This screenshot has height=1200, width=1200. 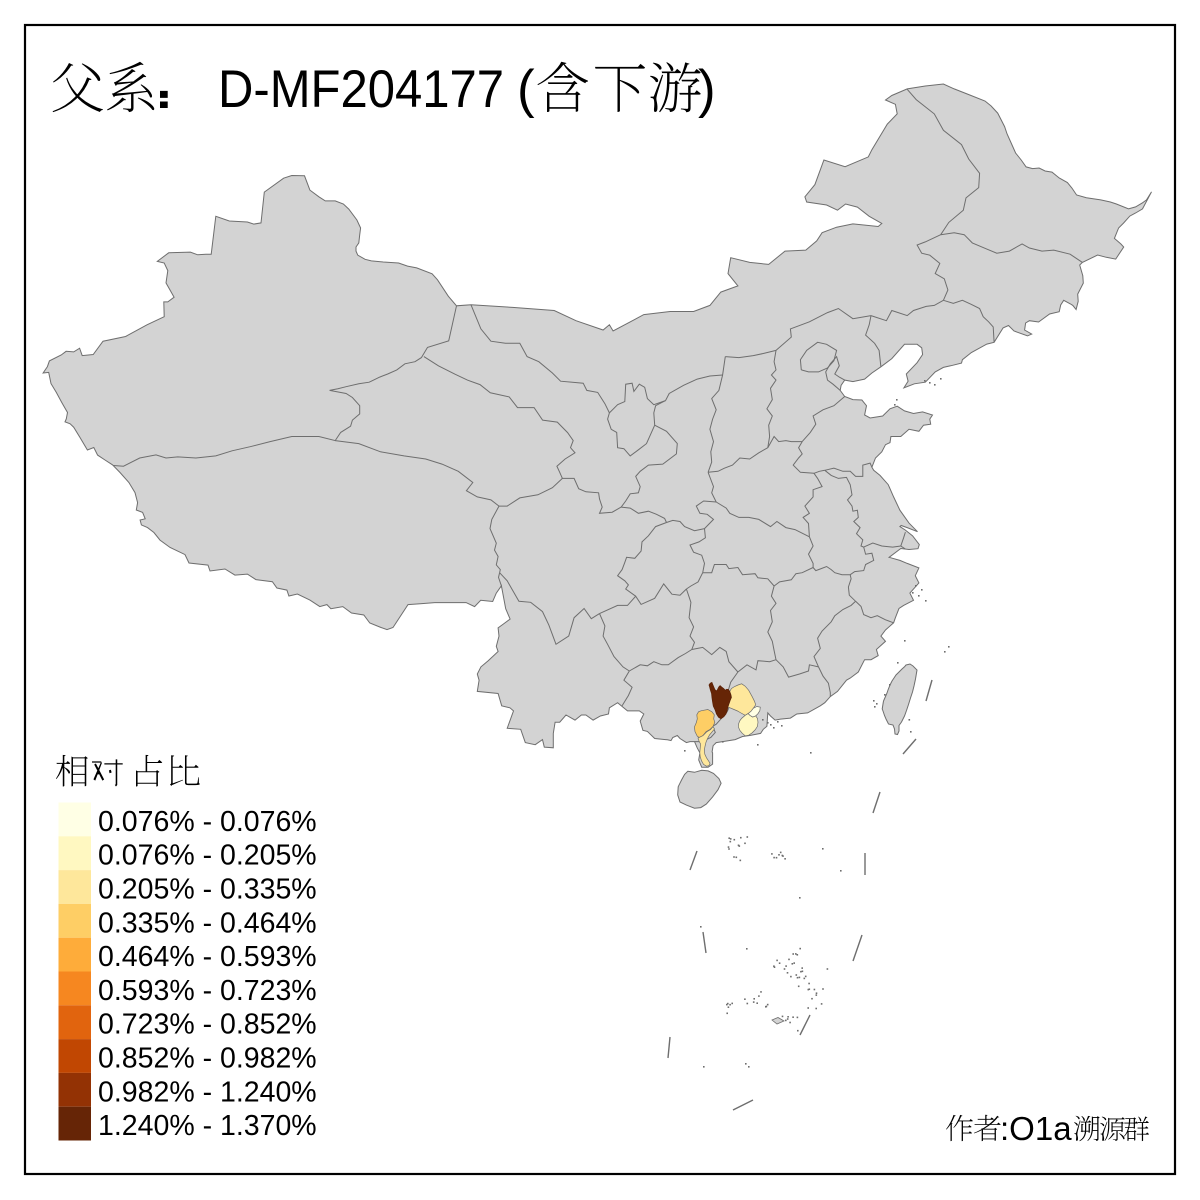 What do you see at coordinates (207, 1092) in the screenshot?
I see `svg-text: 0.982% - 1.240%` at bounding box center [207, 1092].